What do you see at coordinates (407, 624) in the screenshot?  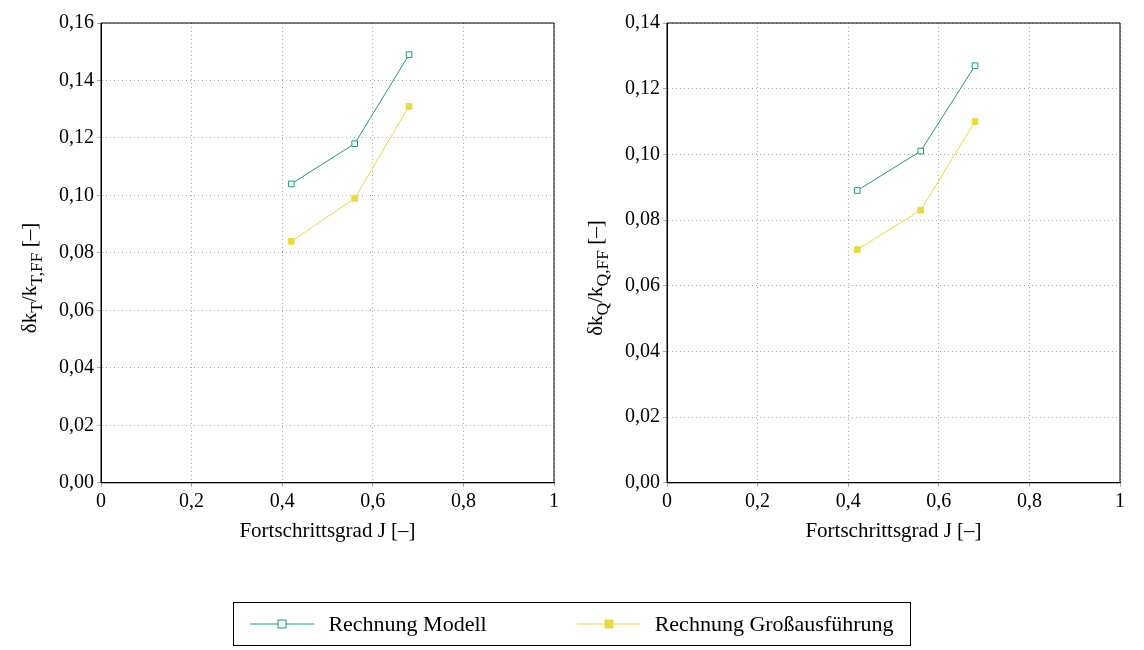 I see `legend-label: Rechnung Modell` at bounding box center [407, 624].